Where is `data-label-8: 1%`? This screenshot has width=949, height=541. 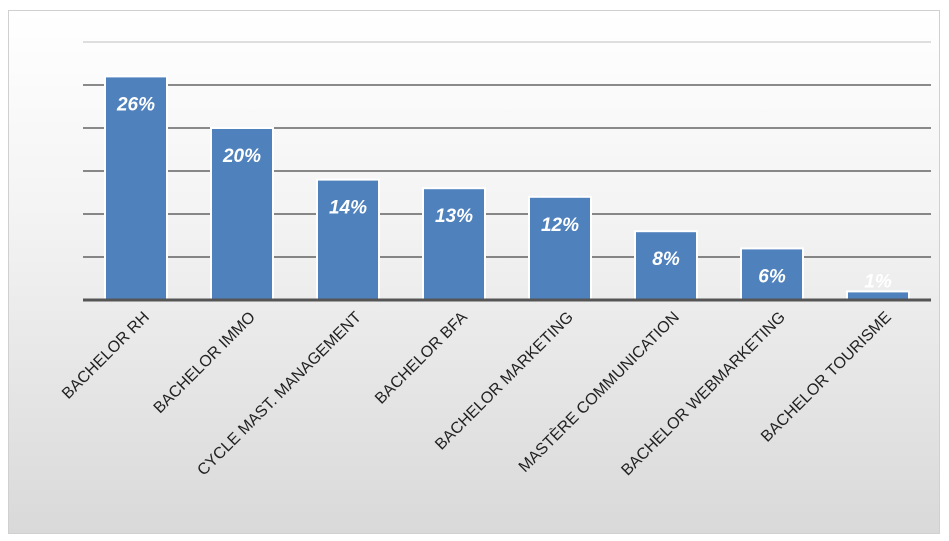 data-label-8: 1% is located at coordinates (878, 281).